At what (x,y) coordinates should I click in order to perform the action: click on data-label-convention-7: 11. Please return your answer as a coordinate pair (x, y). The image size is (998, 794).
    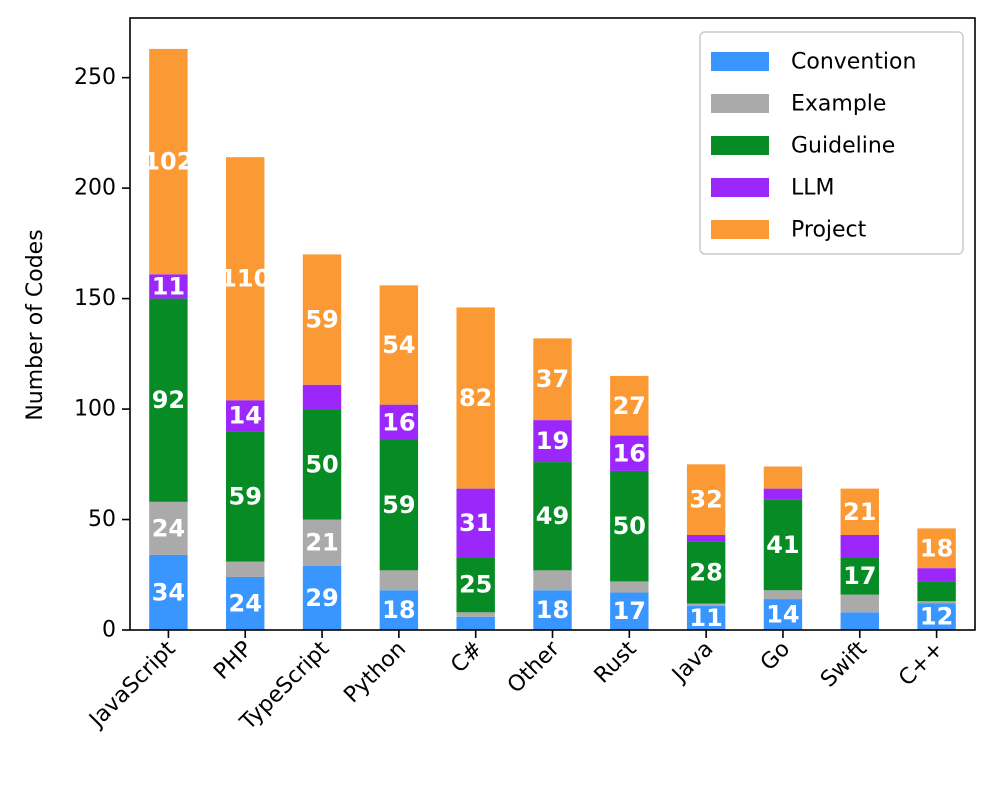
    Looking at the image, I should click on (705, 618).